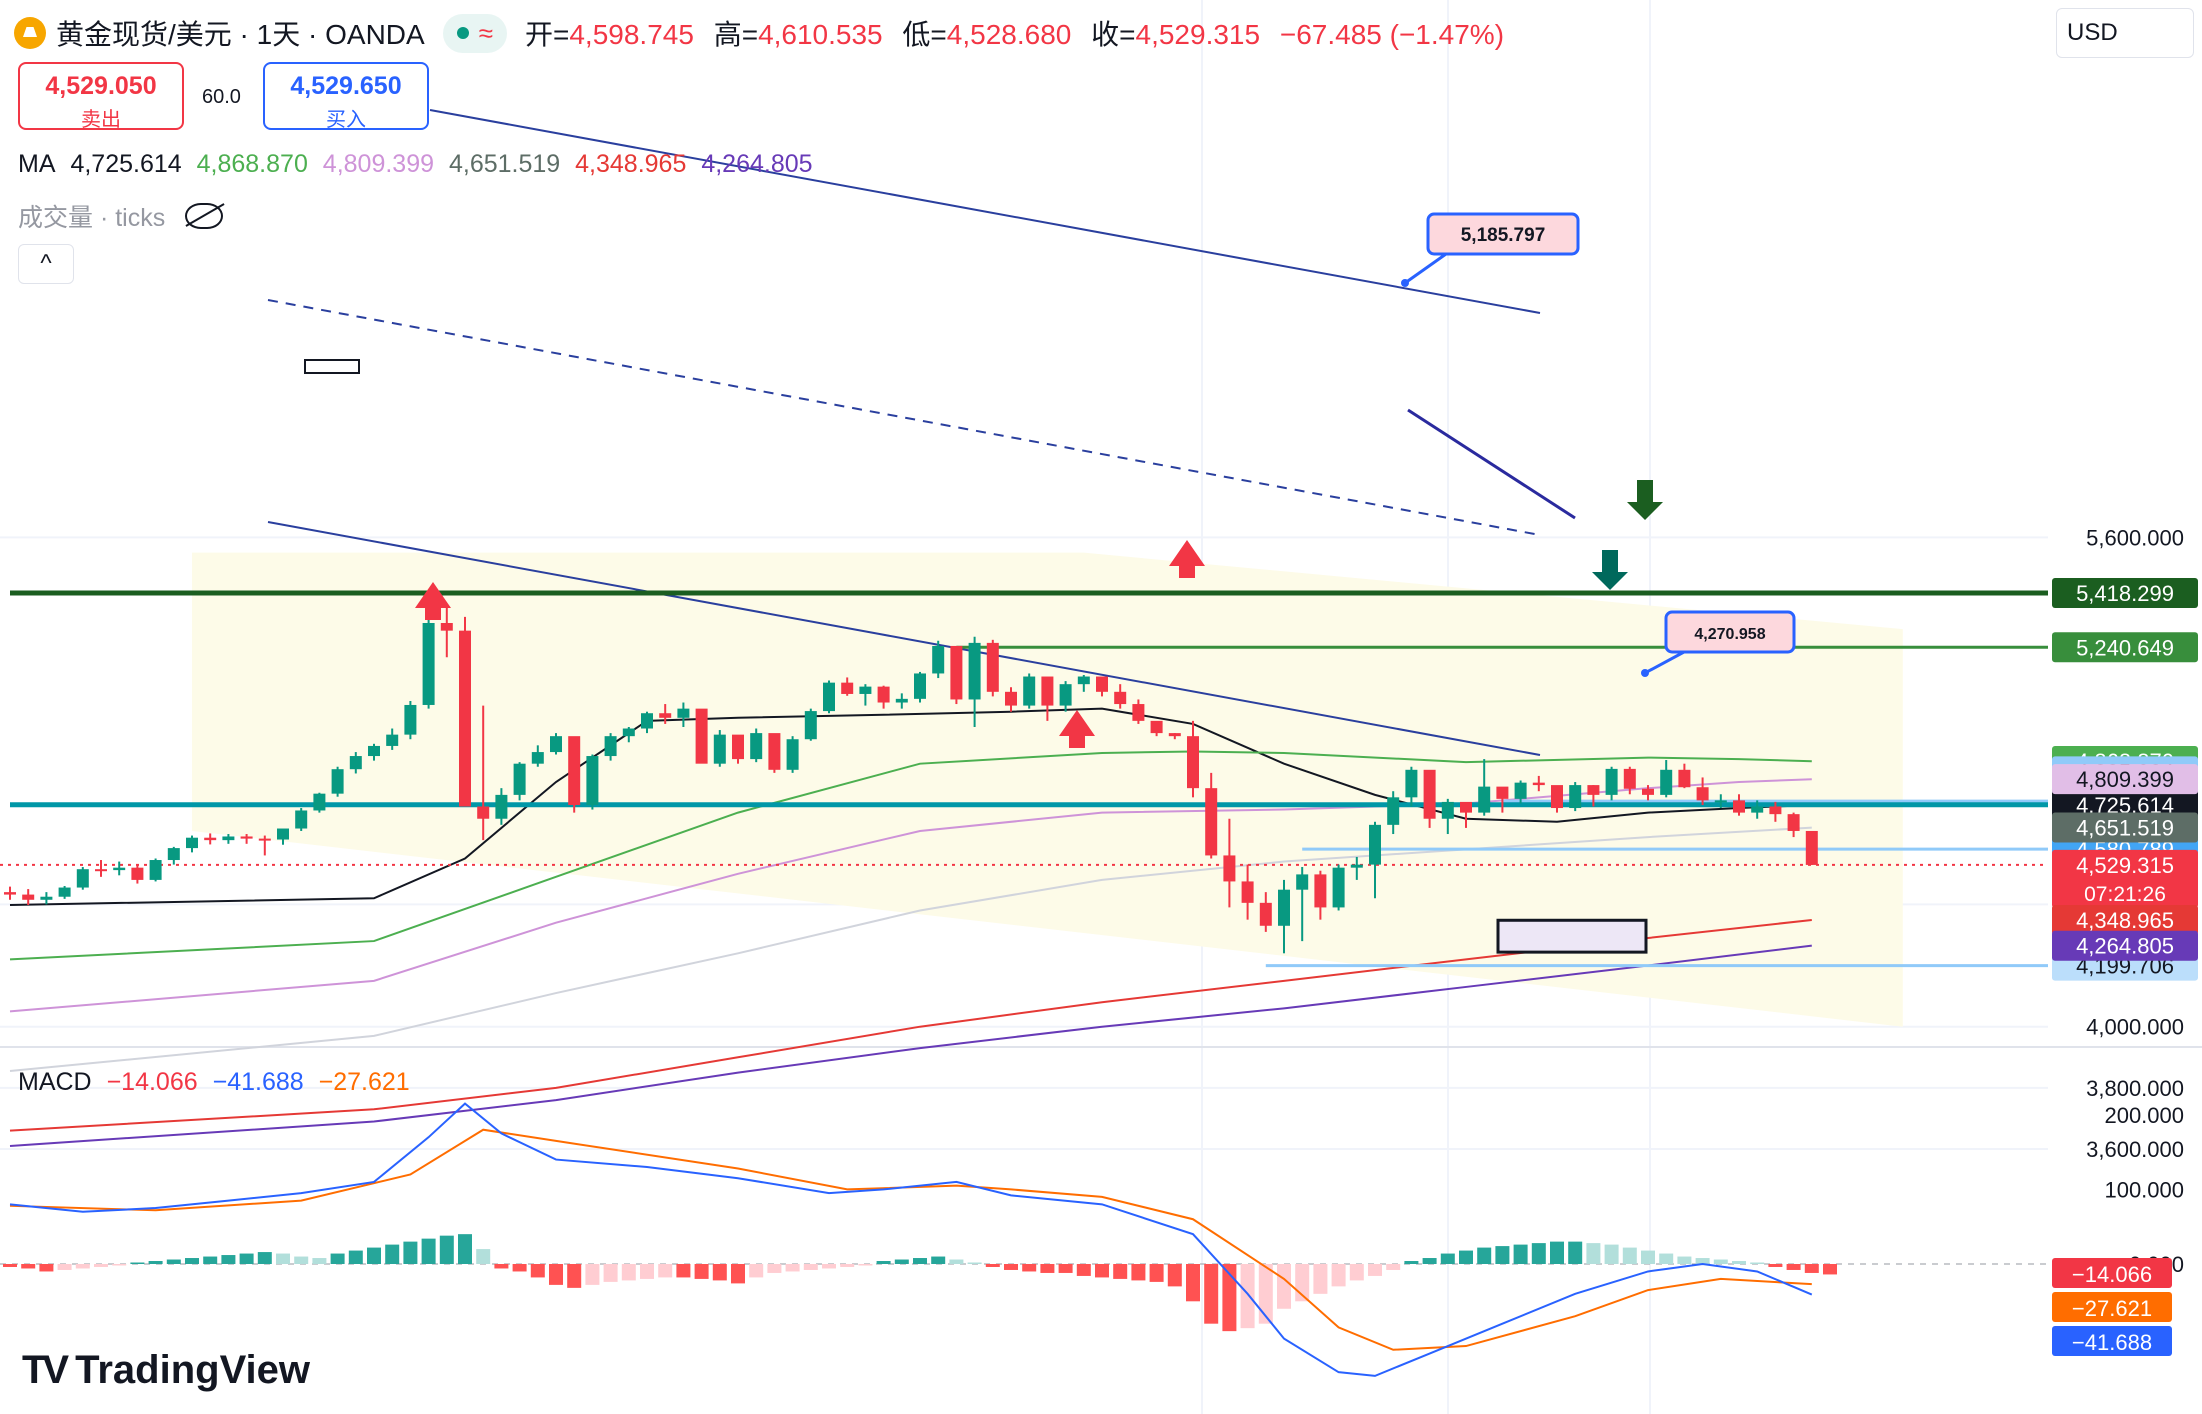  I want to click on axis-price-tag: 5,418.299, so click(2125, 592).